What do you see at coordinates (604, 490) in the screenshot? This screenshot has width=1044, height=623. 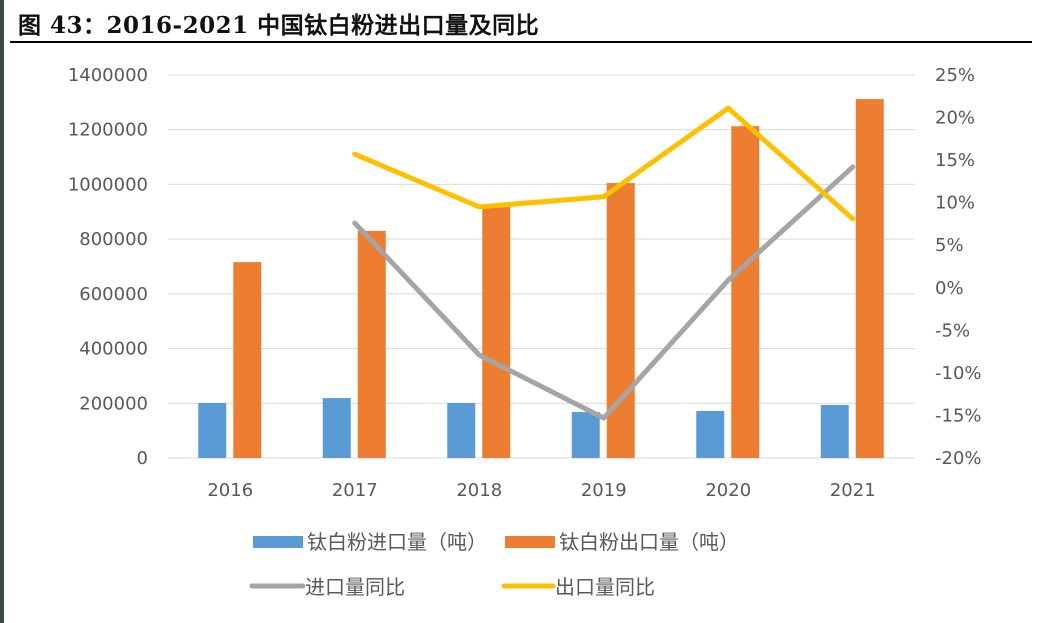 I see `x-axis-tick: 2019` at bounding box center [604, 490].